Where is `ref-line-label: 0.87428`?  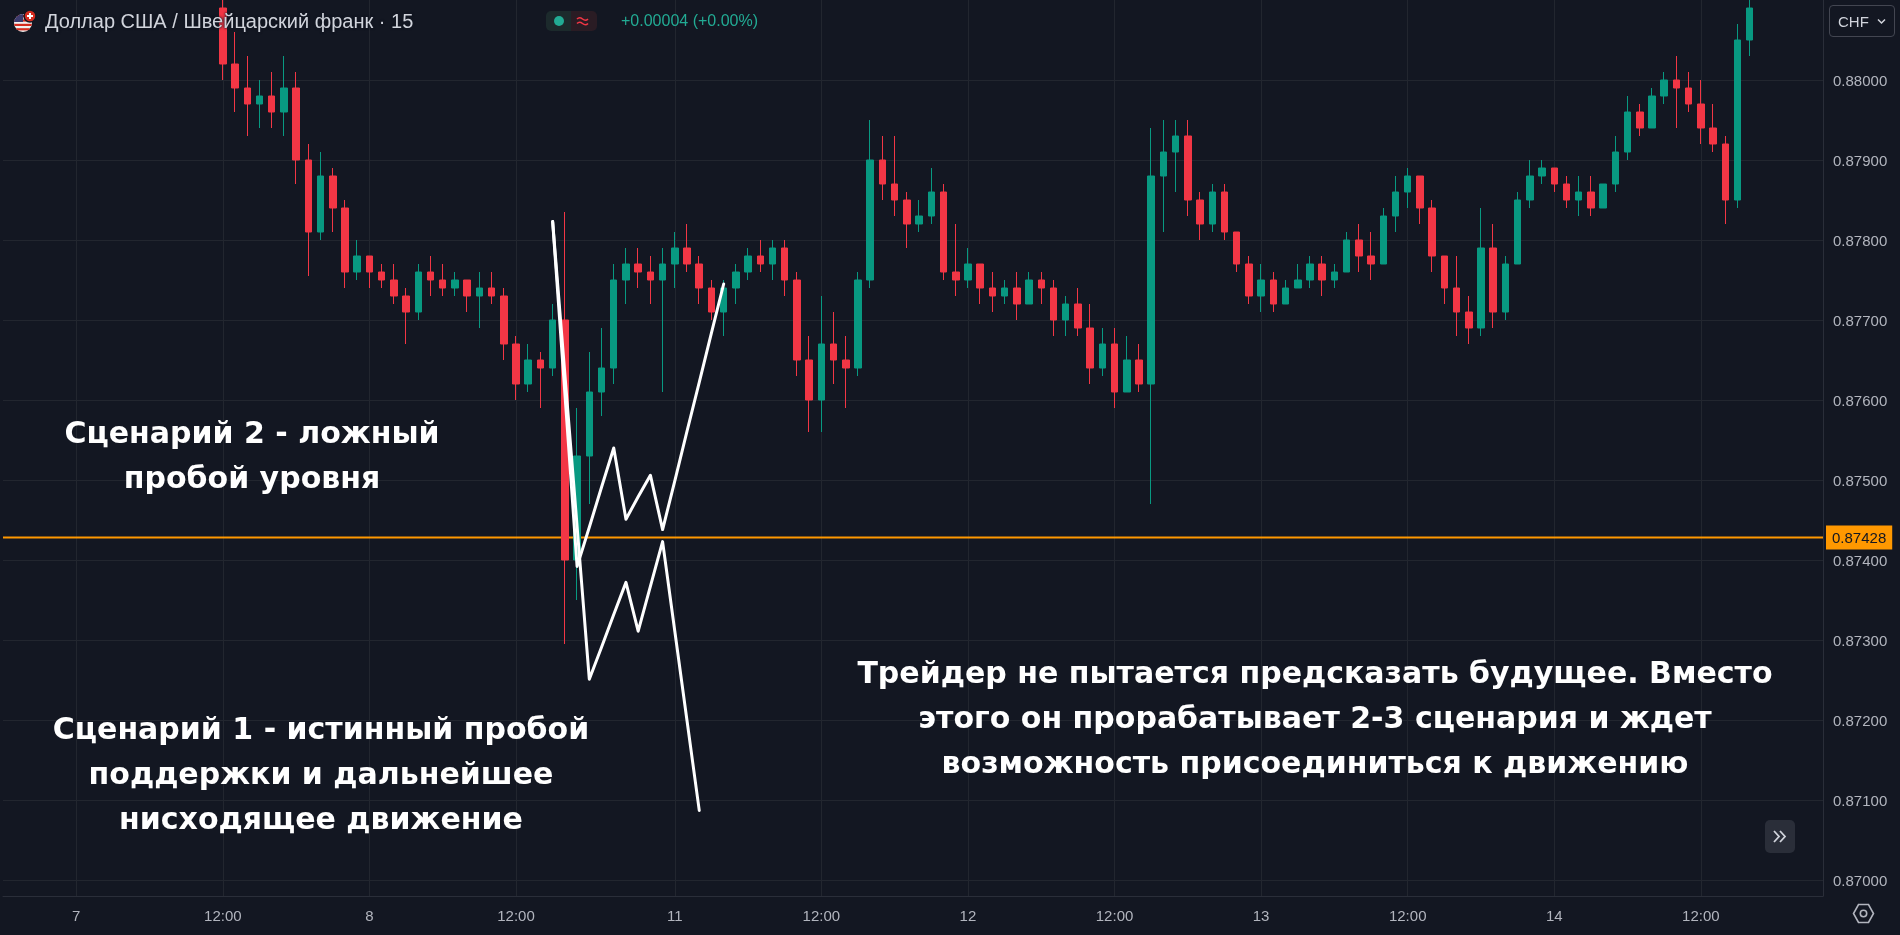
ref-line-label: 0.87428 is located at coordinates (1859, 538).